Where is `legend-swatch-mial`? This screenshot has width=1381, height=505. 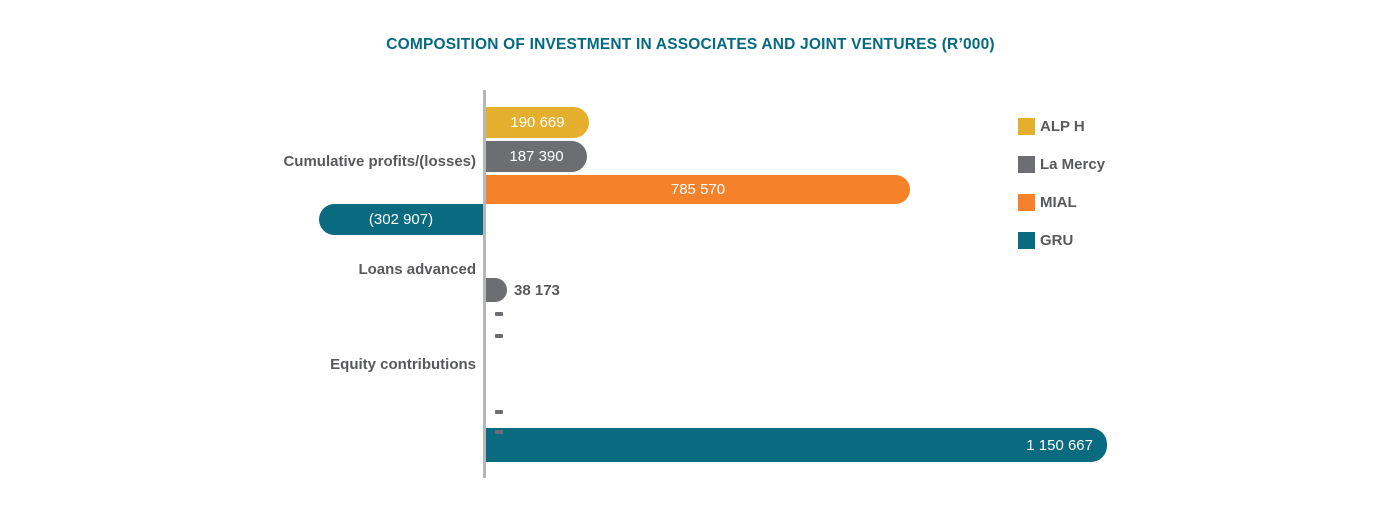 legend-swatch-mial is located at coordinates (1026, 202).